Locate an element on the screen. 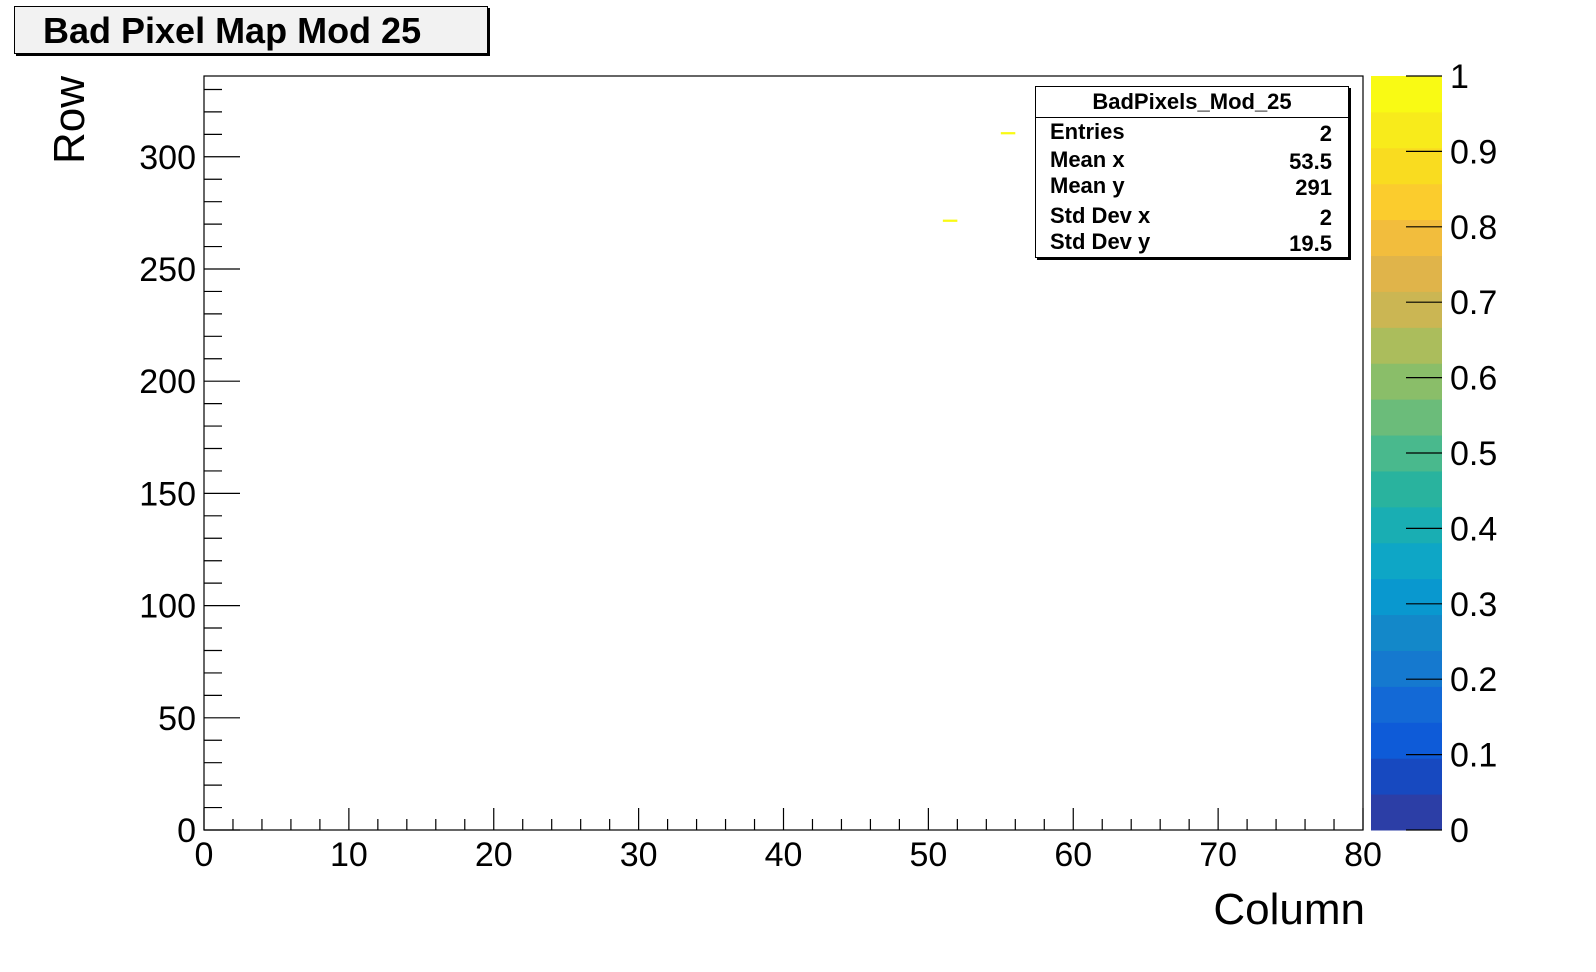 This screenshot has width=1596, height=972. y-tick-label: 50 is located at coordinates (177, 719).